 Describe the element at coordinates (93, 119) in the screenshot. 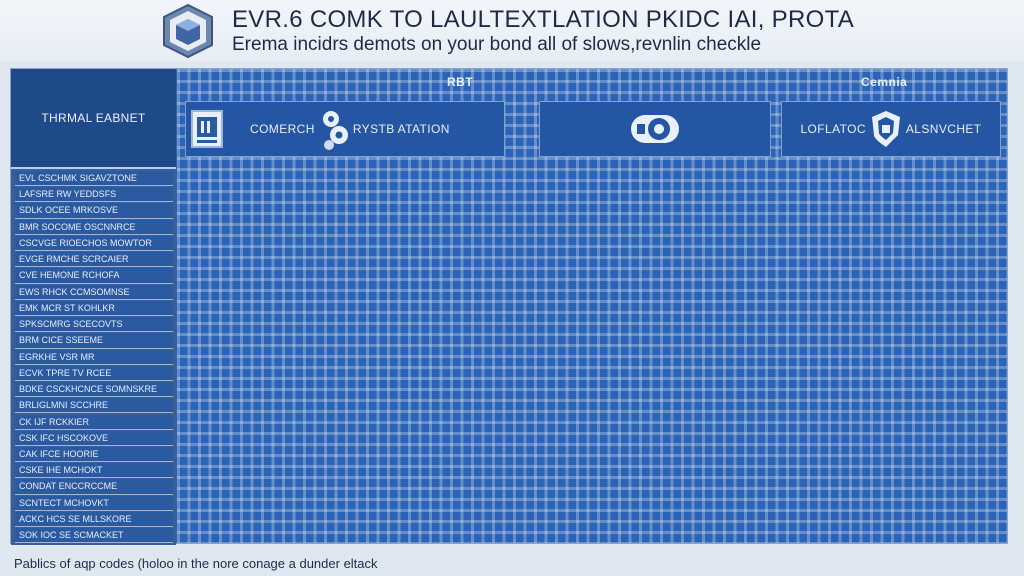

I see `label-column-header: THRMAL EABNET` at that location.